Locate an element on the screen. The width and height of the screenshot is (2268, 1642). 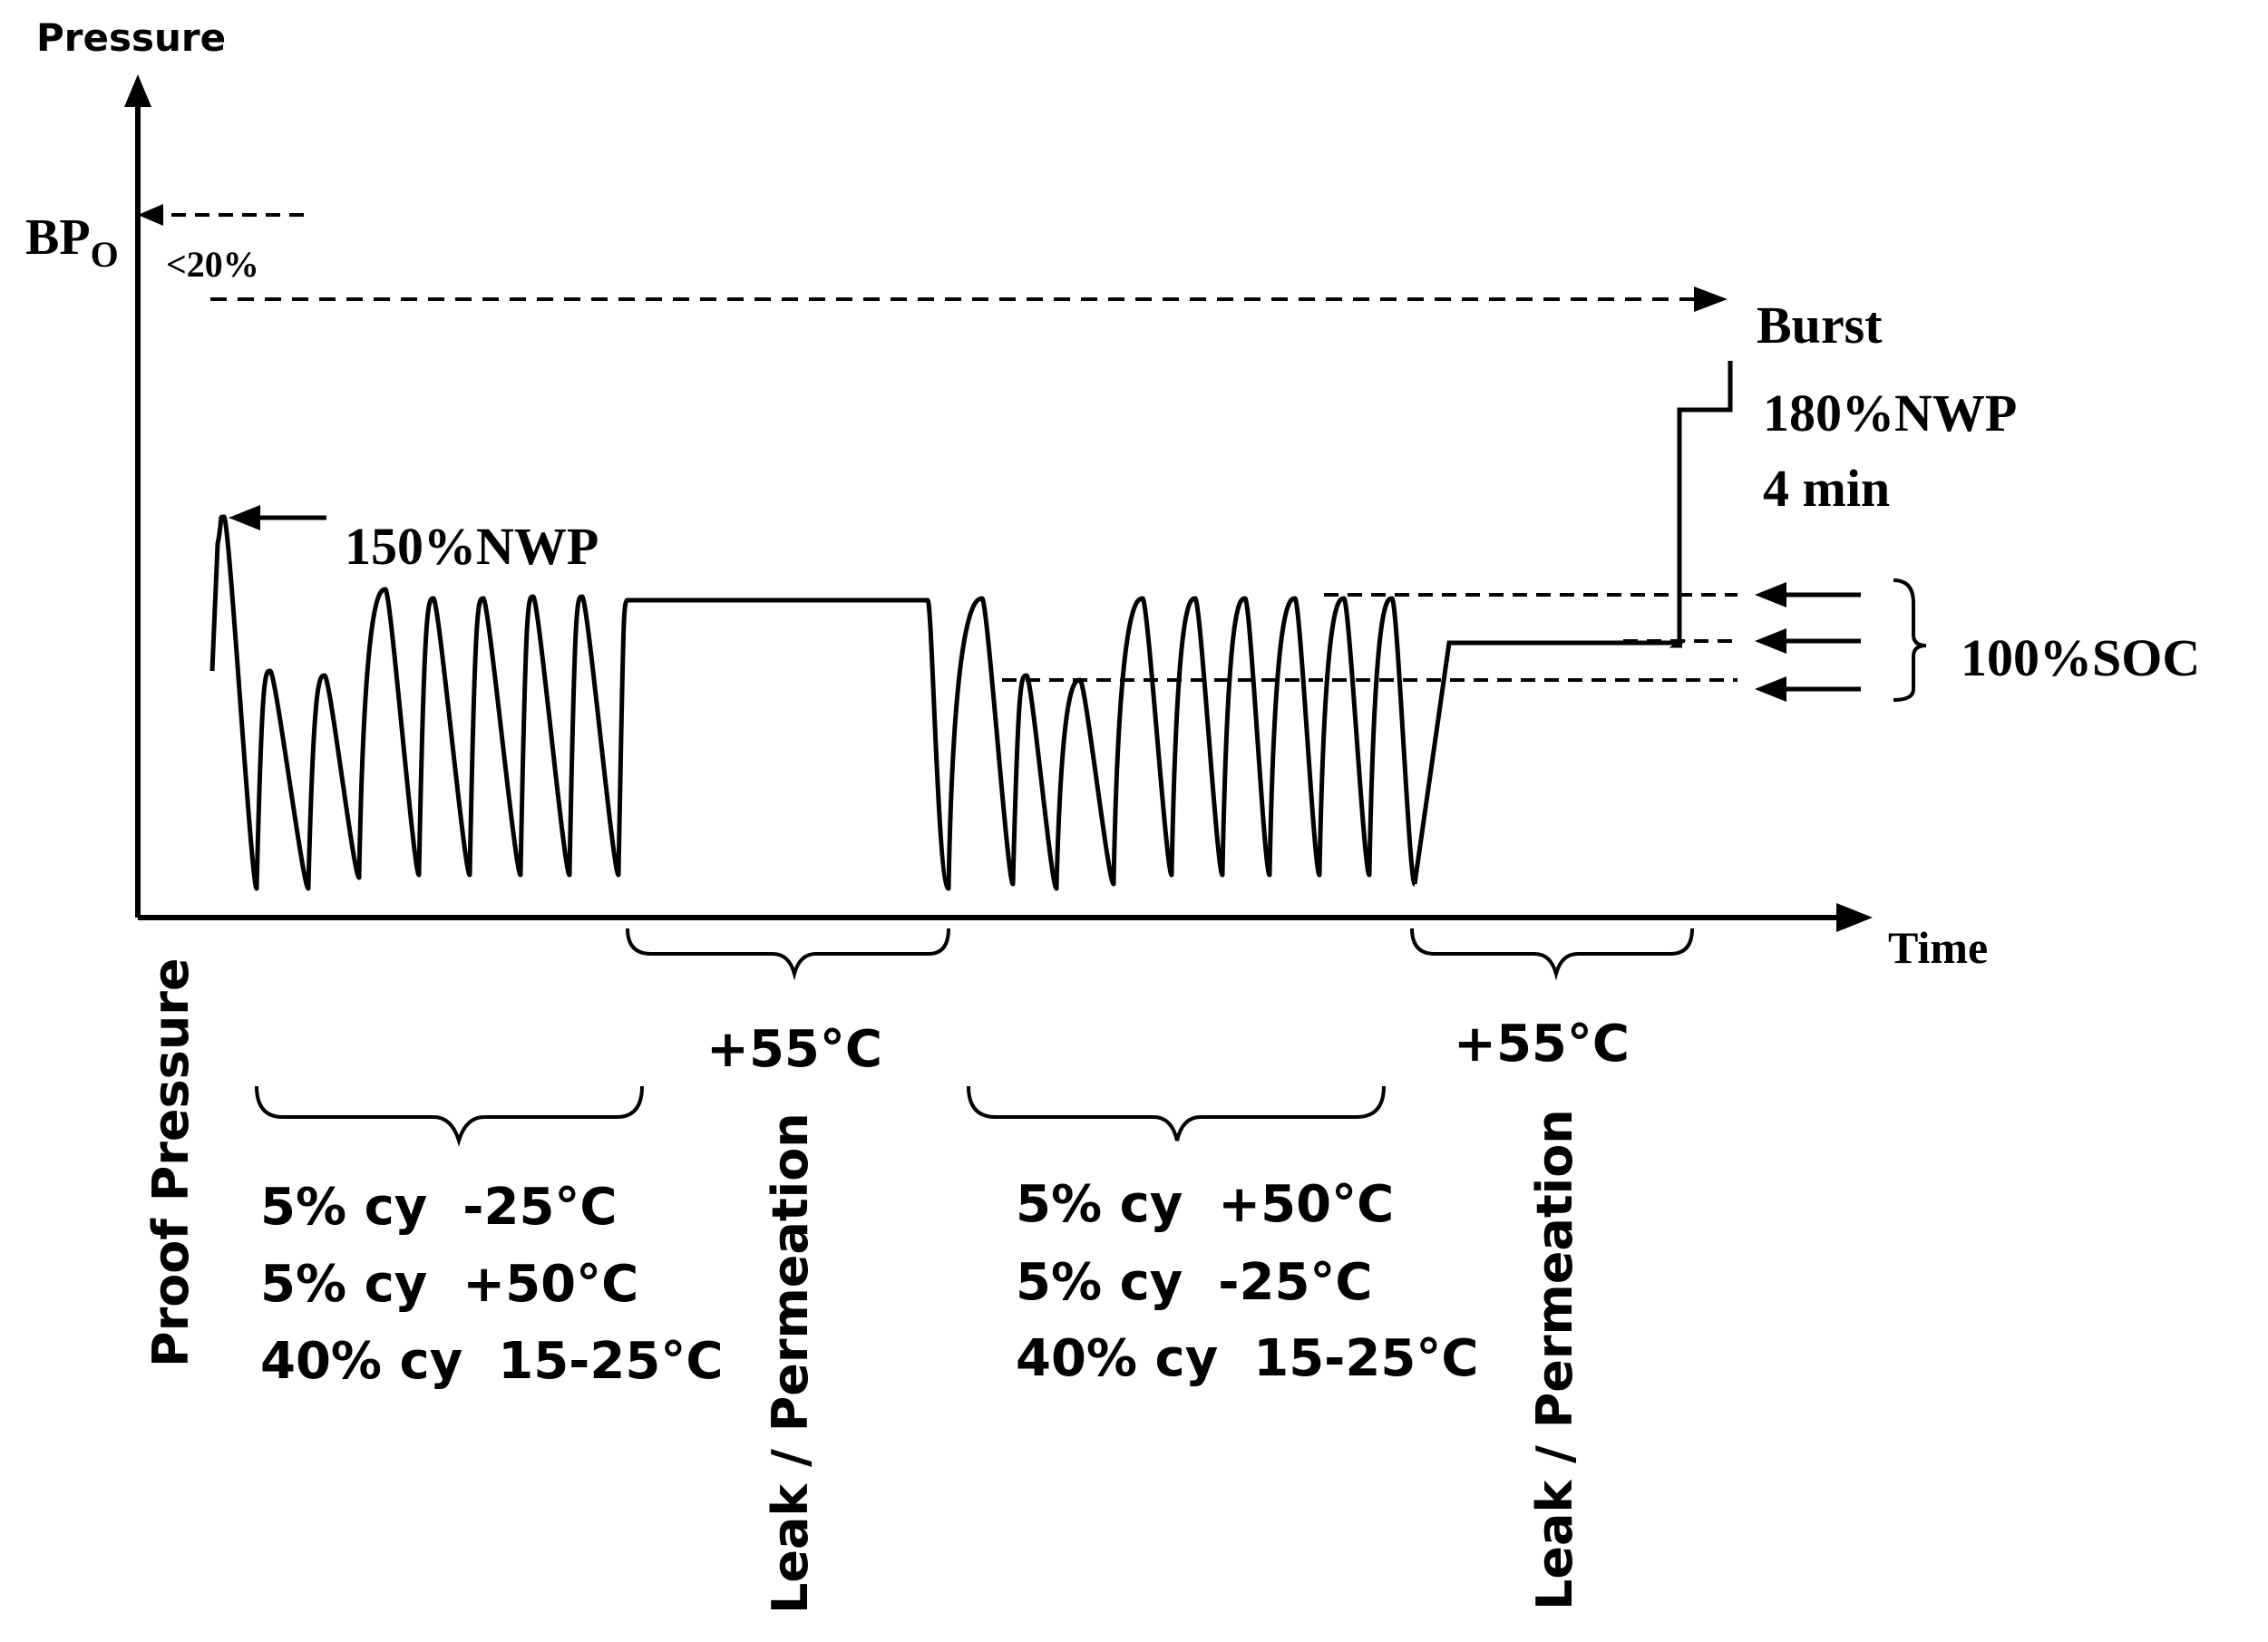
soc-brace is located at coordinates (1910, 640).